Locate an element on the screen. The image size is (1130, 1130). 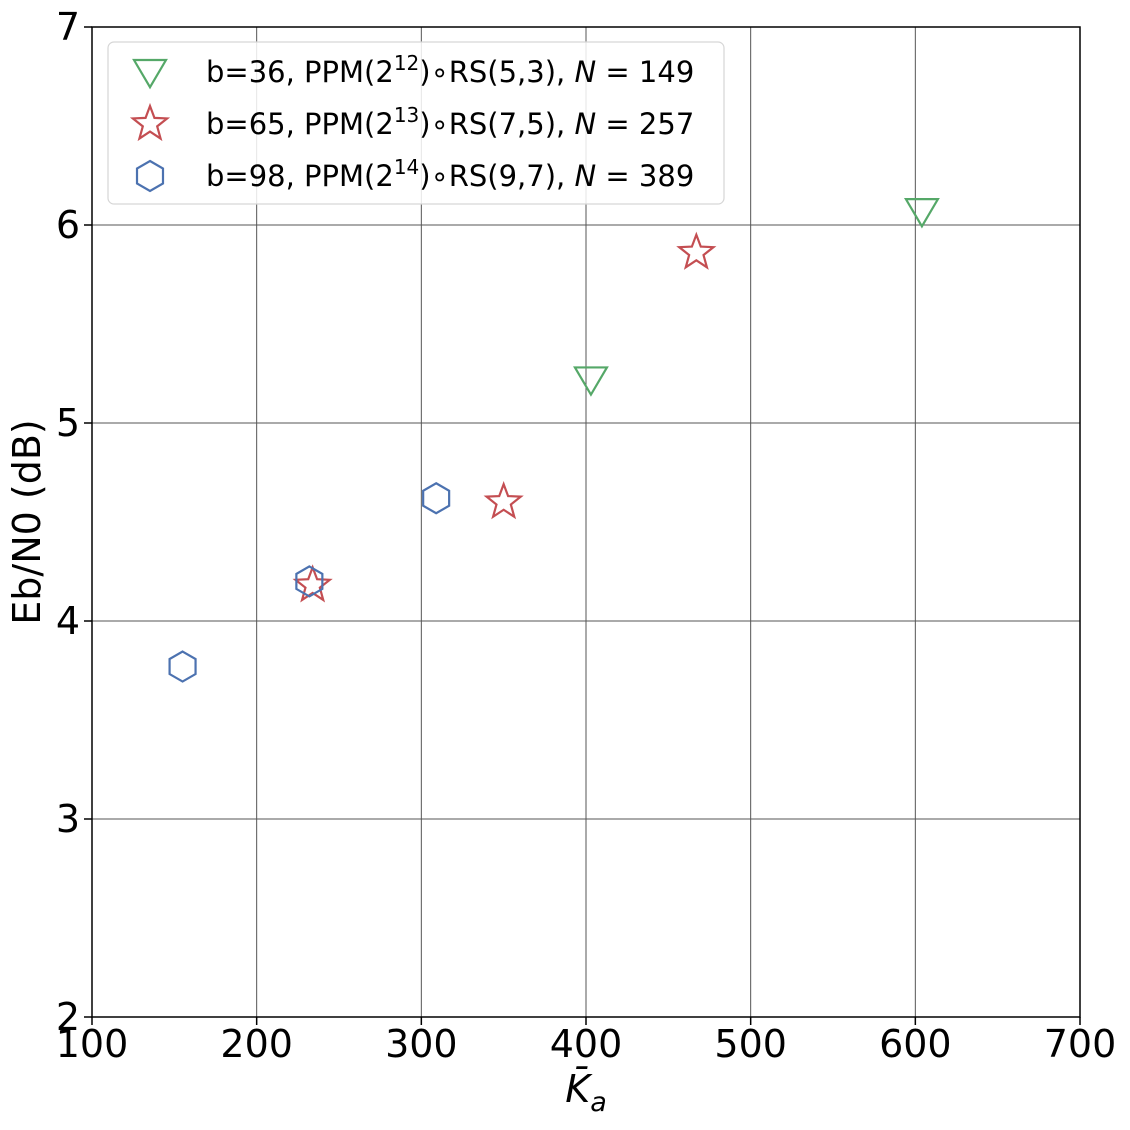
x-axis-ticks: 100 200 300 400 500 600 700 is located at coordinates (586, 1041).